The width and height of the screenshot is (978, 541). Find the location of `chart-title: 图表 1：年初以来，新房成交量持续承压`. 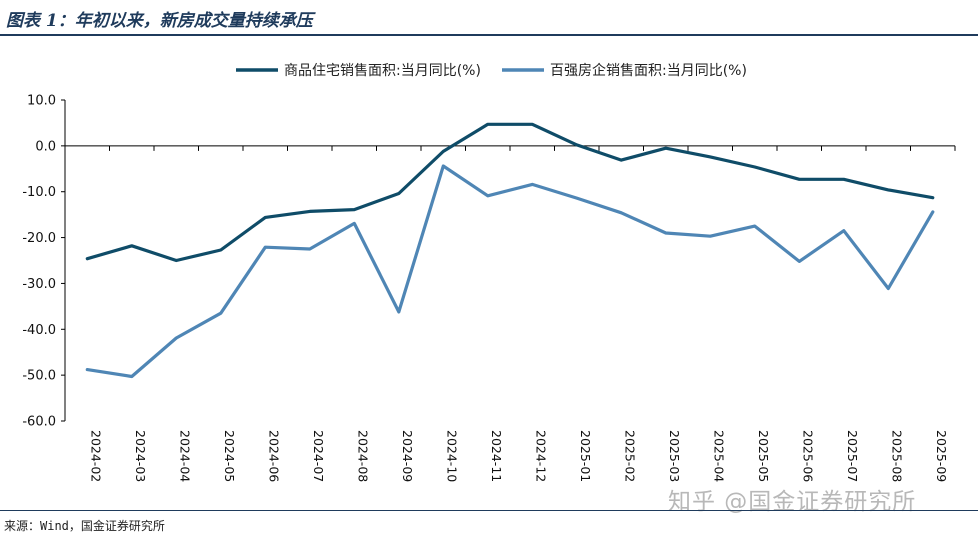

chart-title: 图表 1：年初以来，新房成交量持续承压 is located at coordinates (159, 21).